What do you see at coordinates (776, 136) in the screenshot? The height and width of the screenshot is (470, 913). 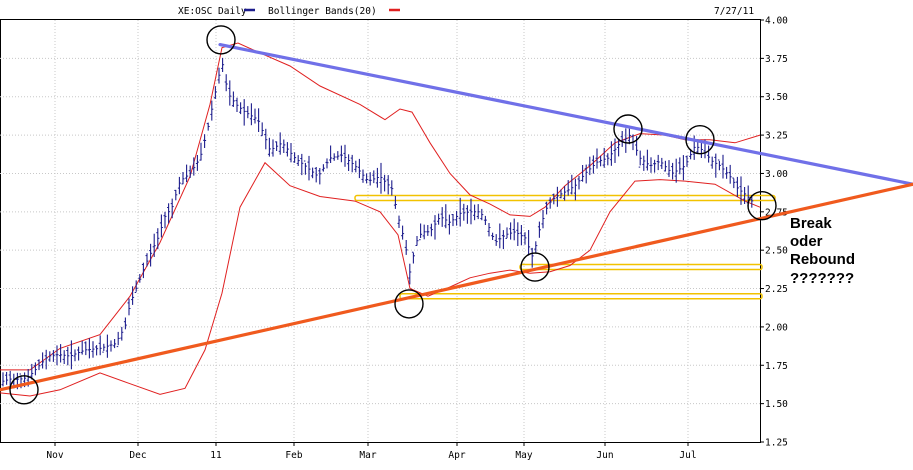 I see `y-tick-label: 3.25` at bounding box center [776, 136].